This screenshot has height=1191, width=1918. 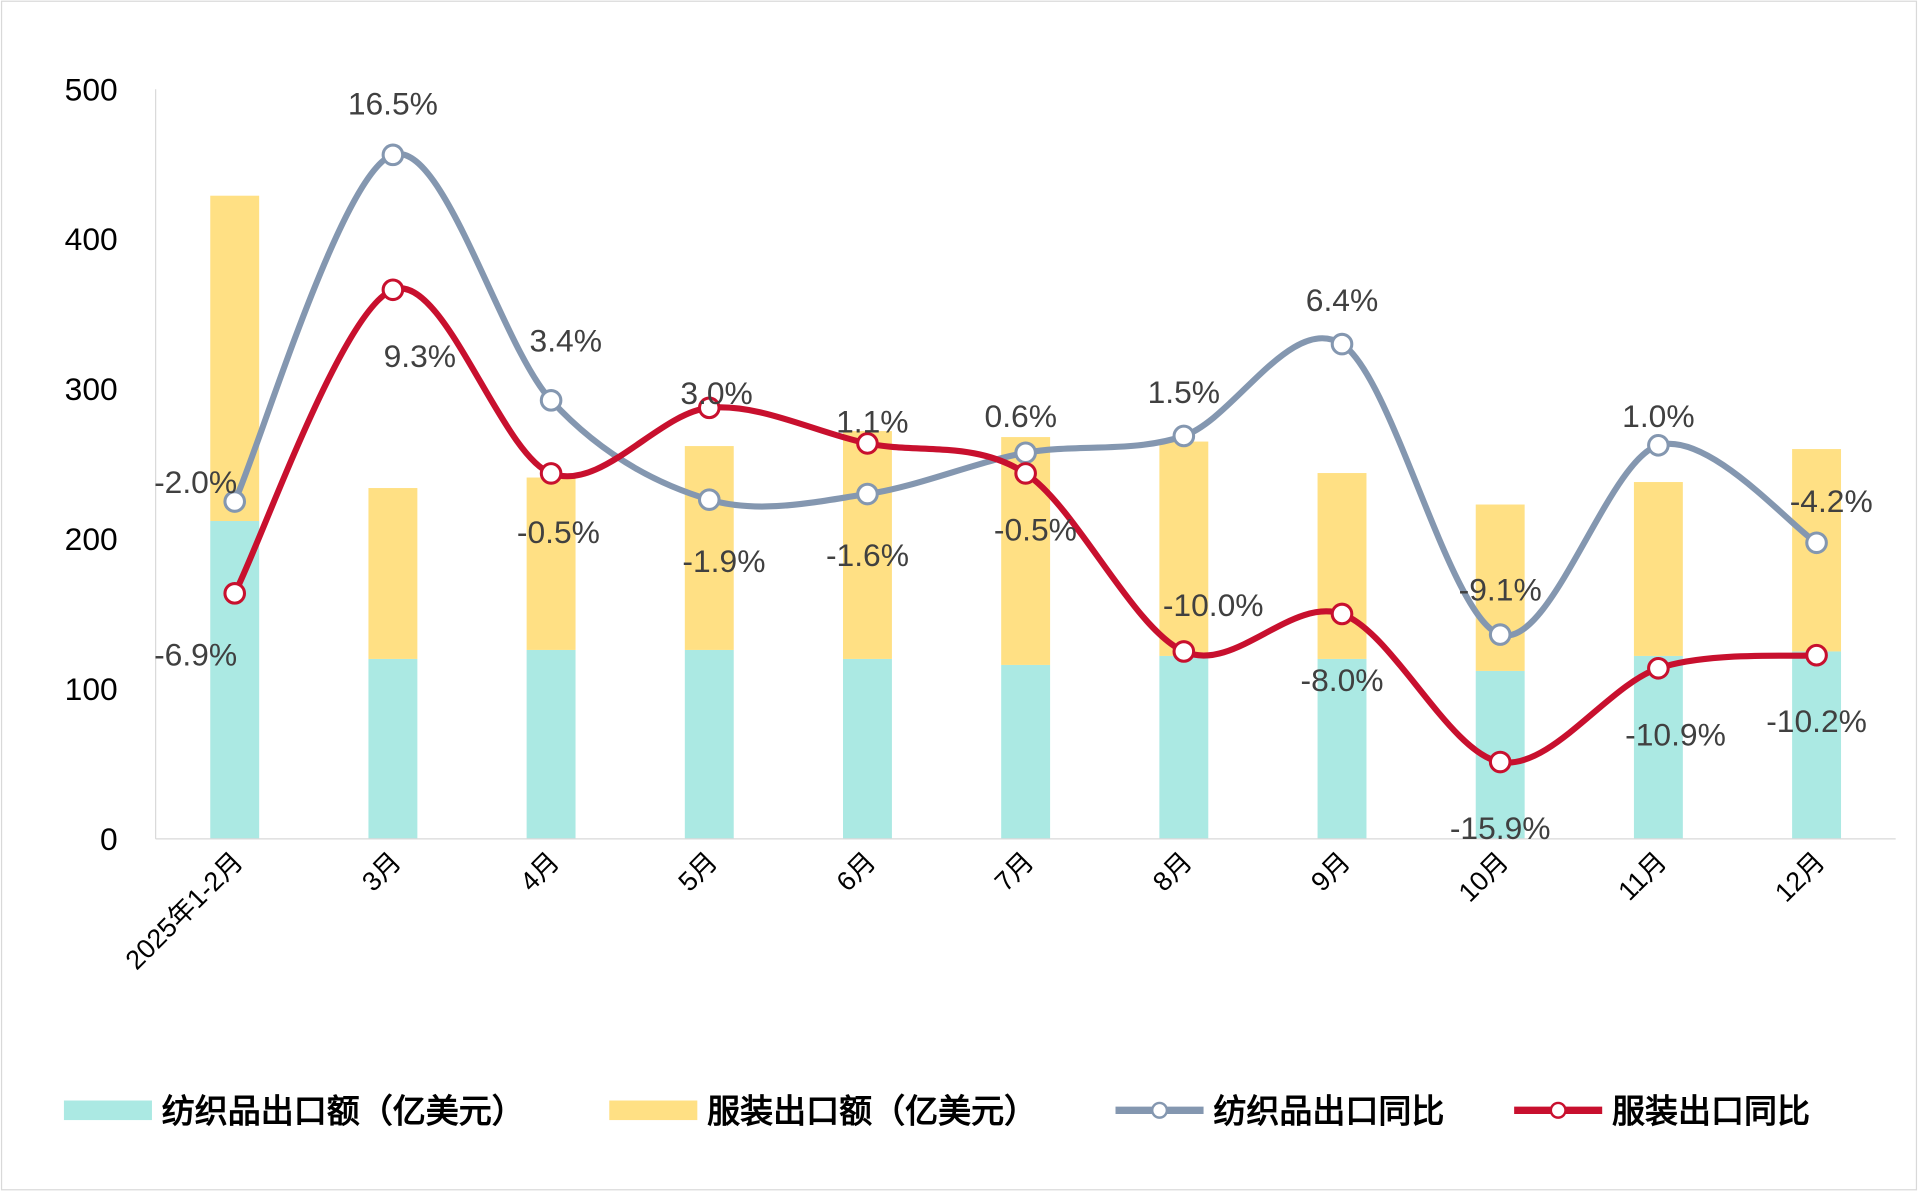 I want to click on apparel-yoy-data-label: 1.1%, so click(x=872, y=421).